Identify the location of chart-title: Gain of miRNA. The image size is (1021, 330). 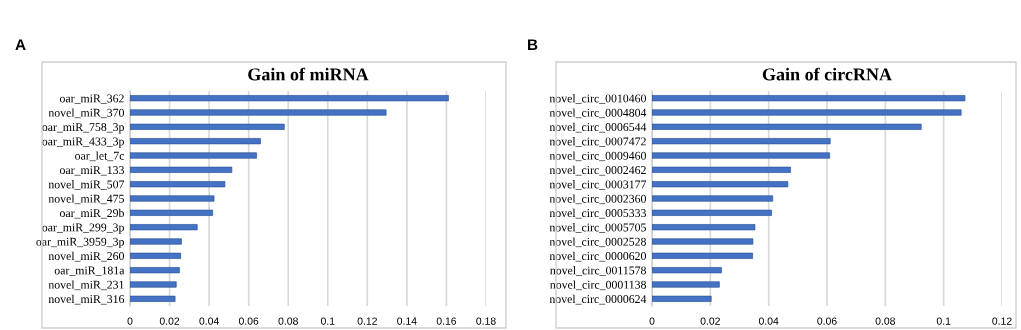
(308, 74).